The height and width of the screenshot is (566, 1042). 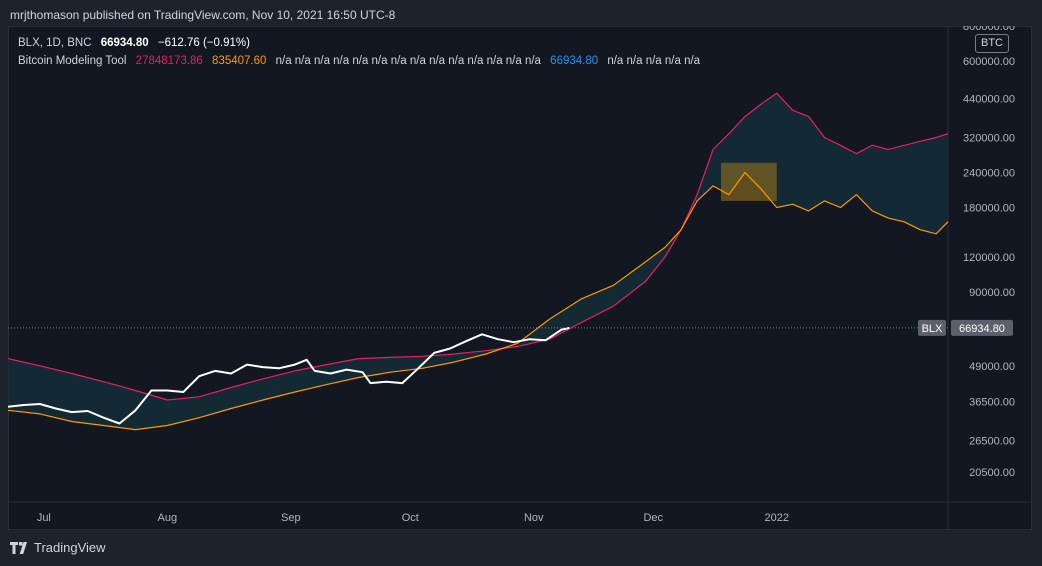 What do you see at coordinates (168, 518) in the screenshot?
I see `x-tick-label: Aug` at bounding box center [168, 518].